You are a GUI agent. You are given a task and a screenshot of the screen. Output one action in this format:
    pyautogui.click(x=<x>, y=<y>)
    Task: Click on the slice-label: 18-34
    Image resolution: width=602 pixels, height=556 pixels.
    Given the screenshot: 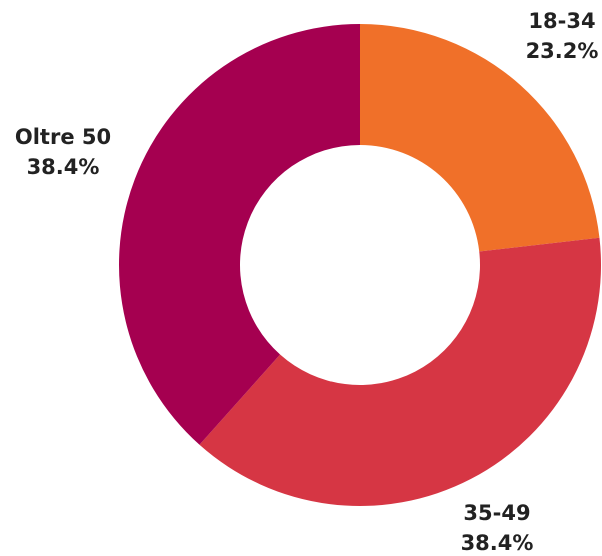 What is the action you would take?
    pyautogui.click(x=561, y=21)
    